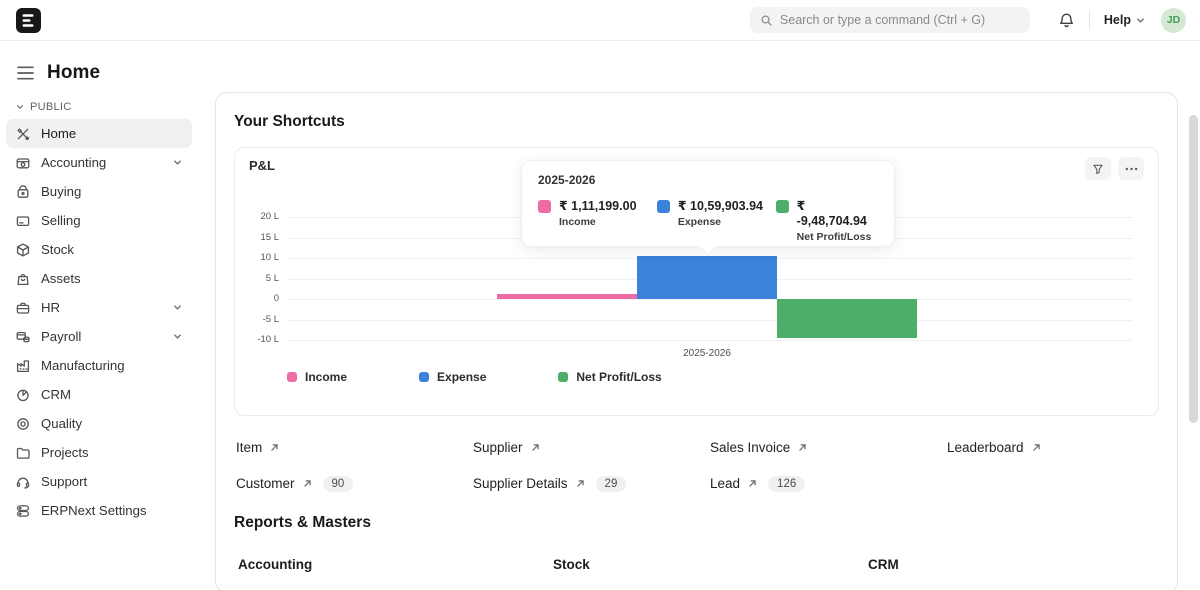 The image size is (1200, 590). I want to click on erpnext-logo-icon, so click(28, 20).